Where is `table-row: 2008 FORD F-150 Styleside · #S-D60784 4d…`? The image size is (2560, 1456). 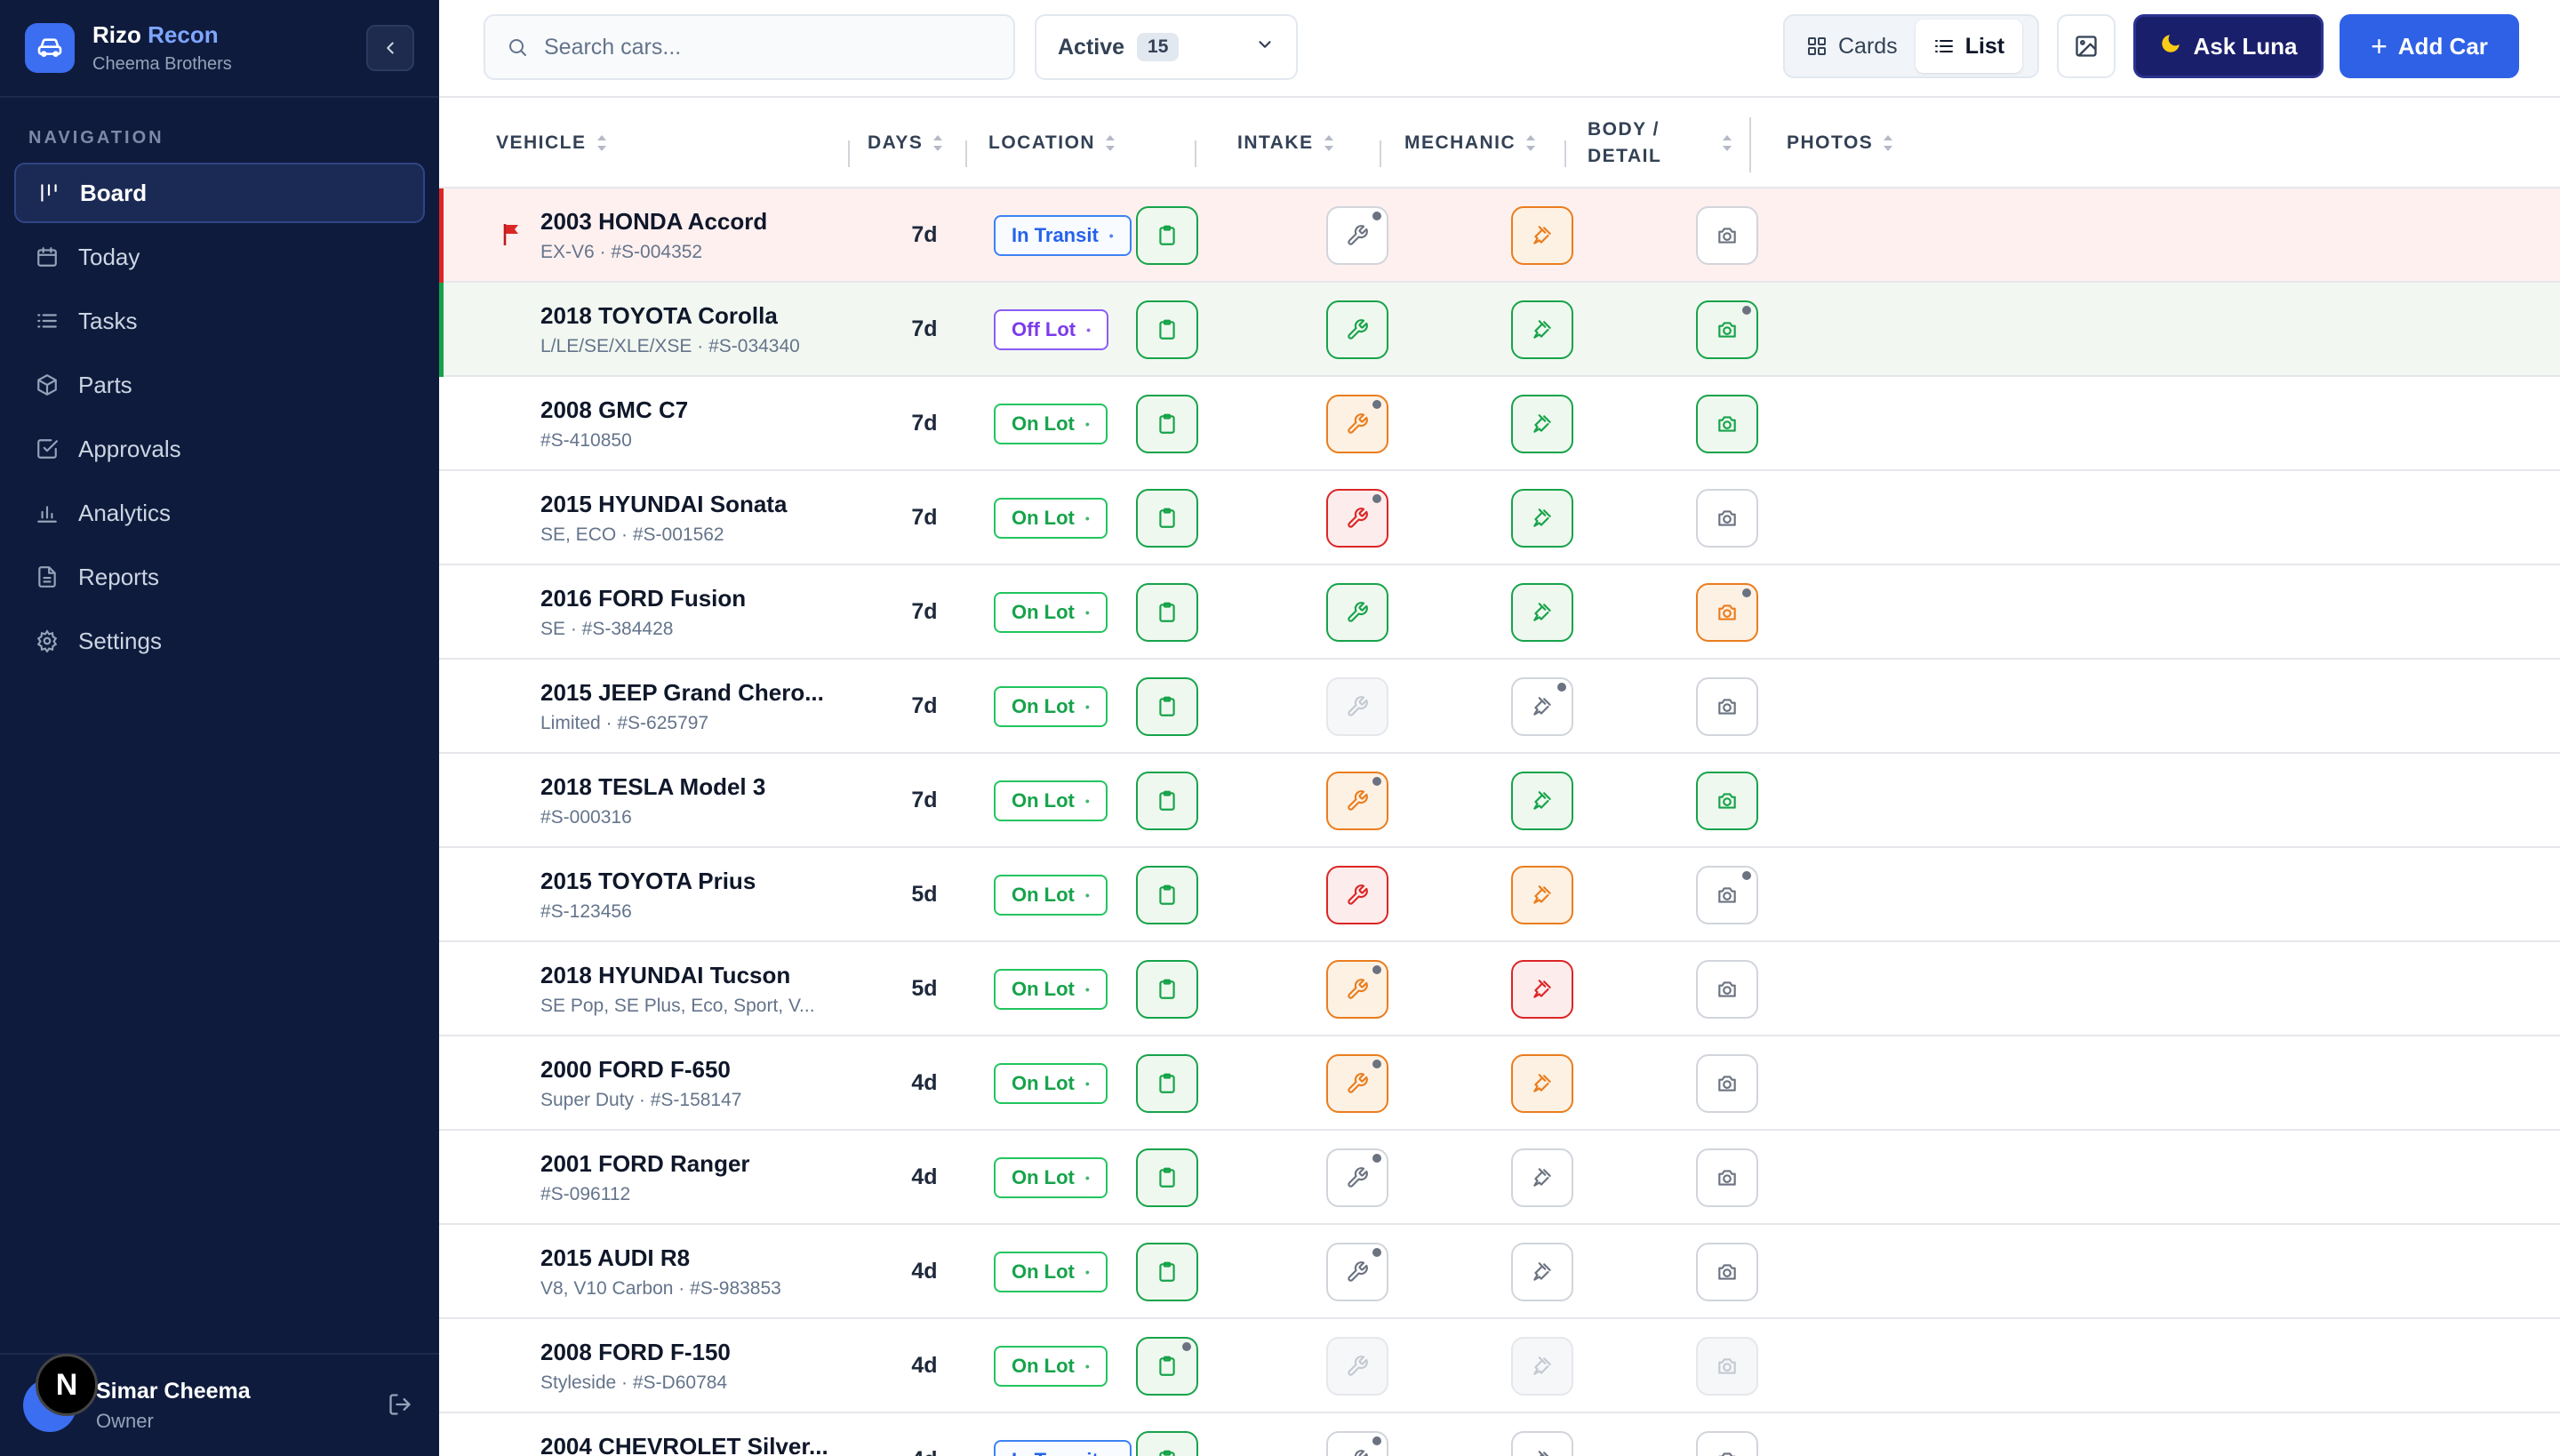 table-row: 2008 FORD F-150 Styleside · #S-D60784 4d… is located at coordinates (1499, 1366).